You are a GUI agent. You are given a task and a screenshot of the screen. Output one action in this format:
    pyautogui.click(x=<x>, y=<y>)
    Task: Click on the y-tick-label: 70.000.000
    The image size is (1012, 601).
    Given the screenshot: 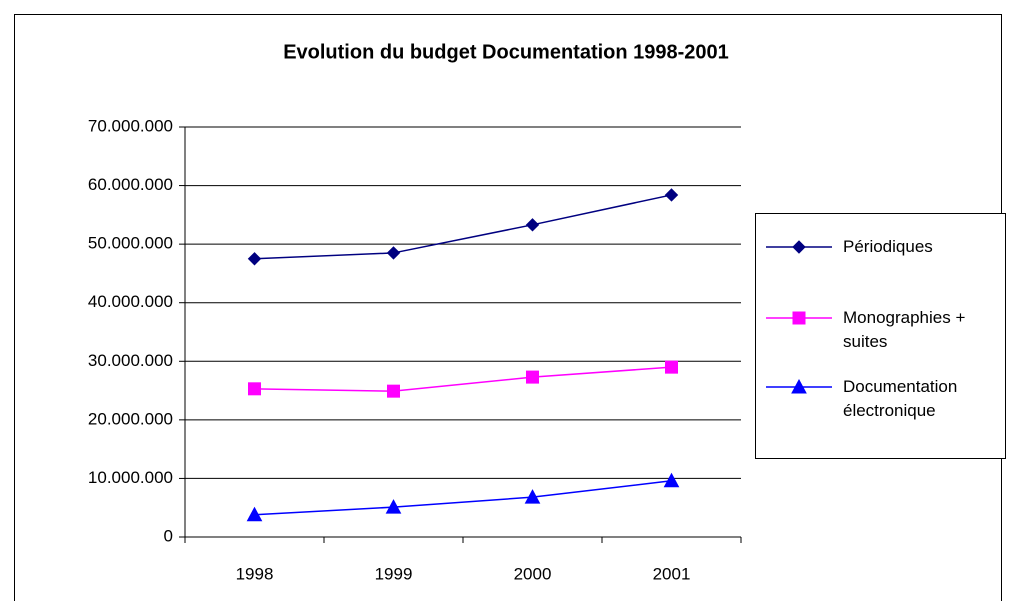 What is the action you would take?
    pyautogui.click(x=130, y=125)
    